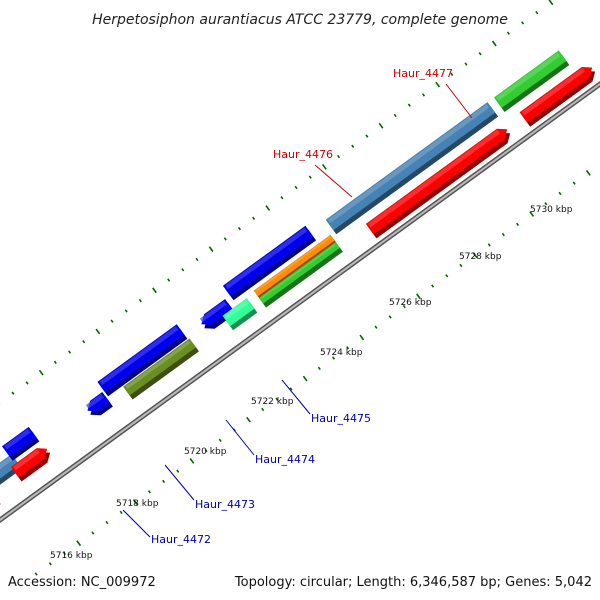 This screenshot has width=600, height=600. What do you see at coordinates (240, 314) in the screenshot?
I see `gene-4474-aquamarine` at bounding box center [240, 314].